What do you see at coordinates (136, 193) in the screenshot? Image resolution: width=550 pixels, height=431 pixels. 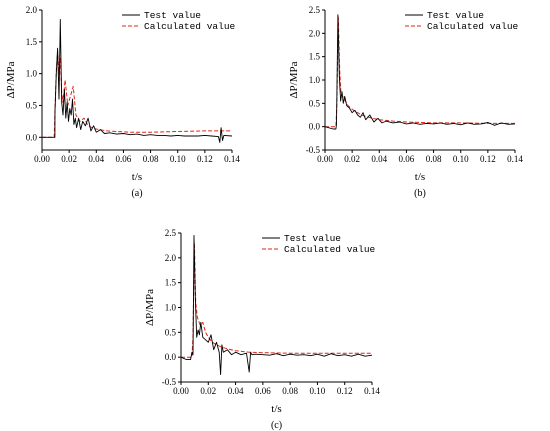 I see `panel-label: (a)` at bounding box center [136, 193].